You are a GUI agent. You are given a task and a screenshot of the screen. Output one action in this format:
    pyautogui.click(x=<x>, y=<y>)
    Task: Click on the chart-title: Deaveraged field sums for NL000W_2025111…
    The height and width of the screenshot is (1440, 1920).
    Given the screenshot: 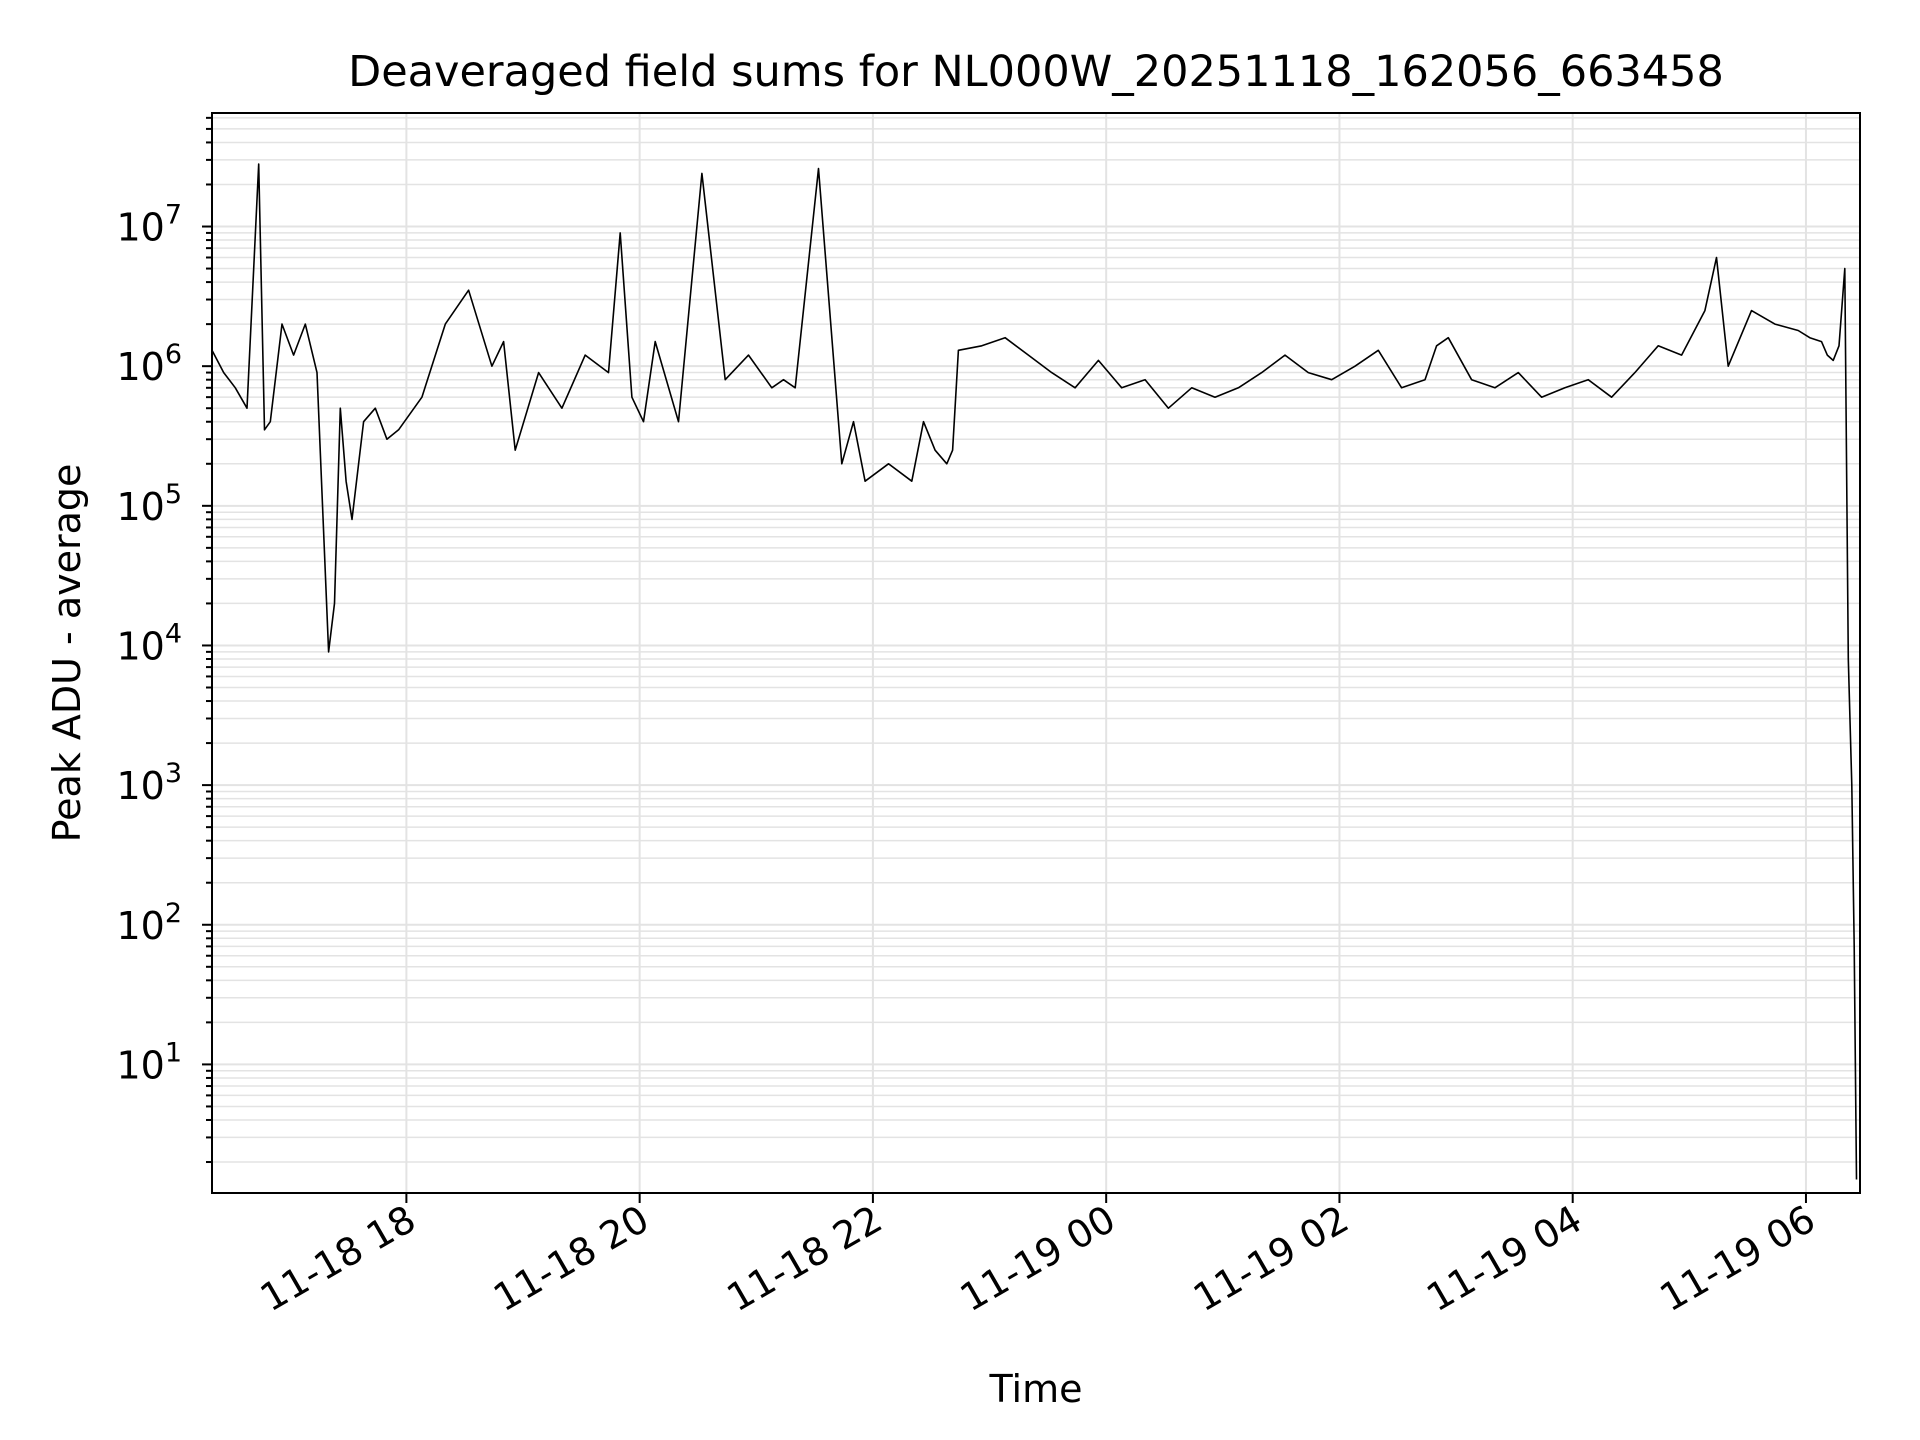 What is the action you would take?
    pyautogui.click(x=1036, y=72)
    